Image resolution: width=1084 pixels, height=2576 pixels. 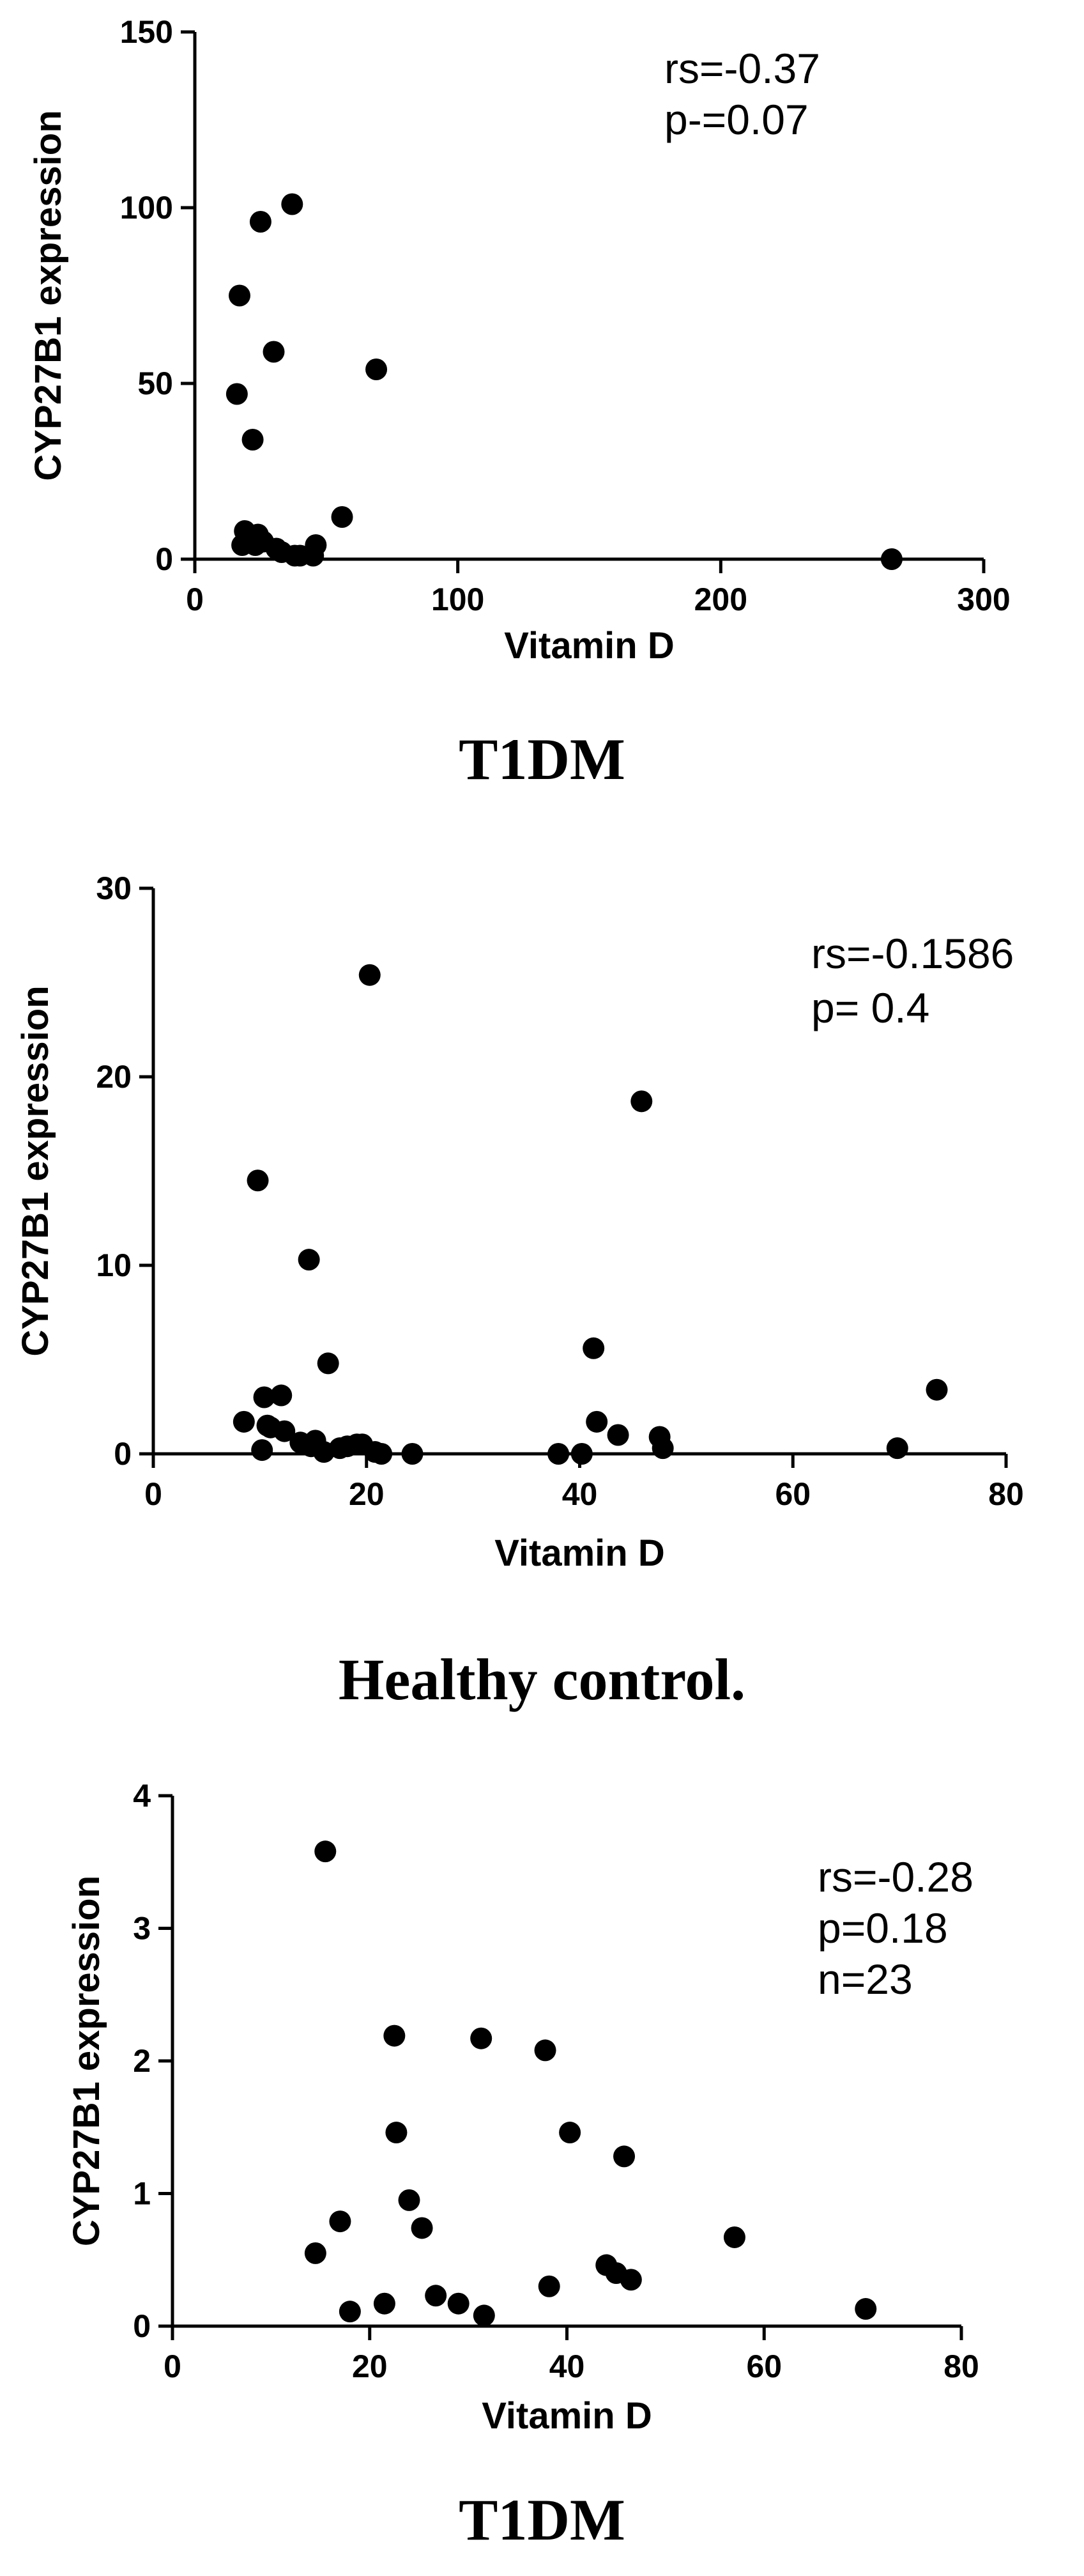 What do you see at coordinates (984, 599) in the screenshot?
I see `x-tick-label: 300` at bounding box center [984, 599].